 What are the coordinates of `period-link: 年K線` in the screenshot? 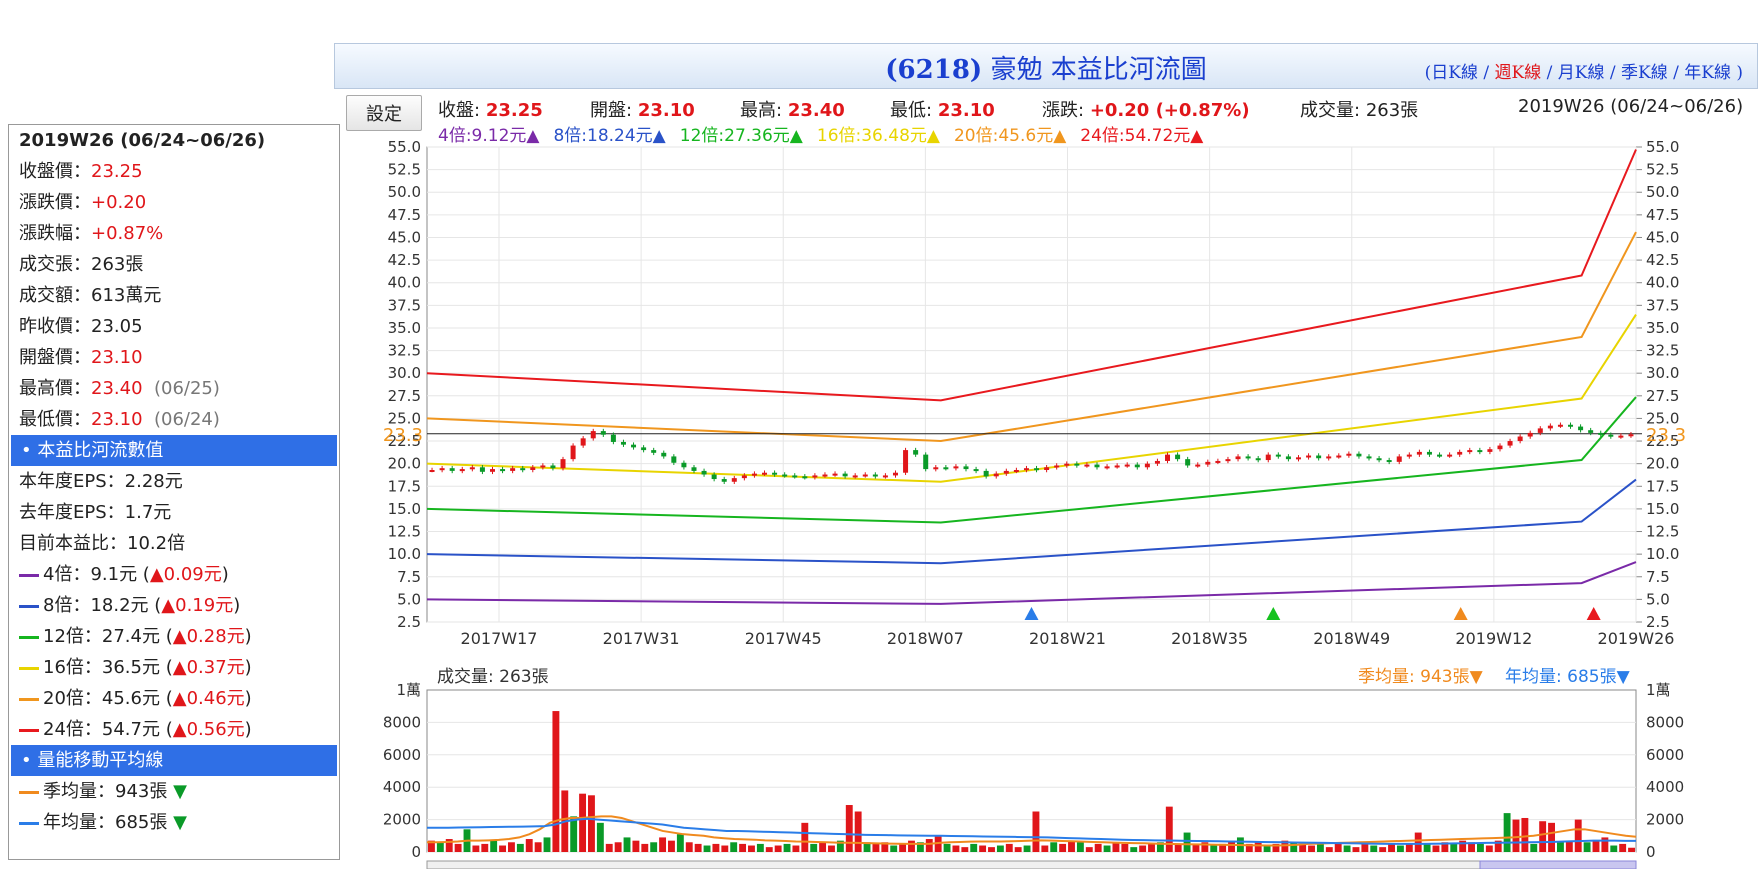 It's located at (1707, 73).